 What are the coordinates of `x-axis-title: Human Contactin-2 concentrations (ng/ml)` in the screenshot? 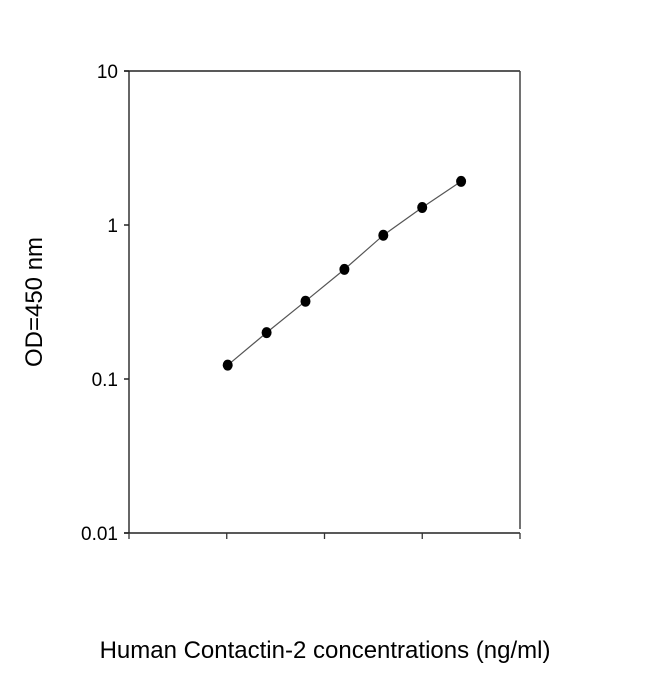 It's located at (325, 650).